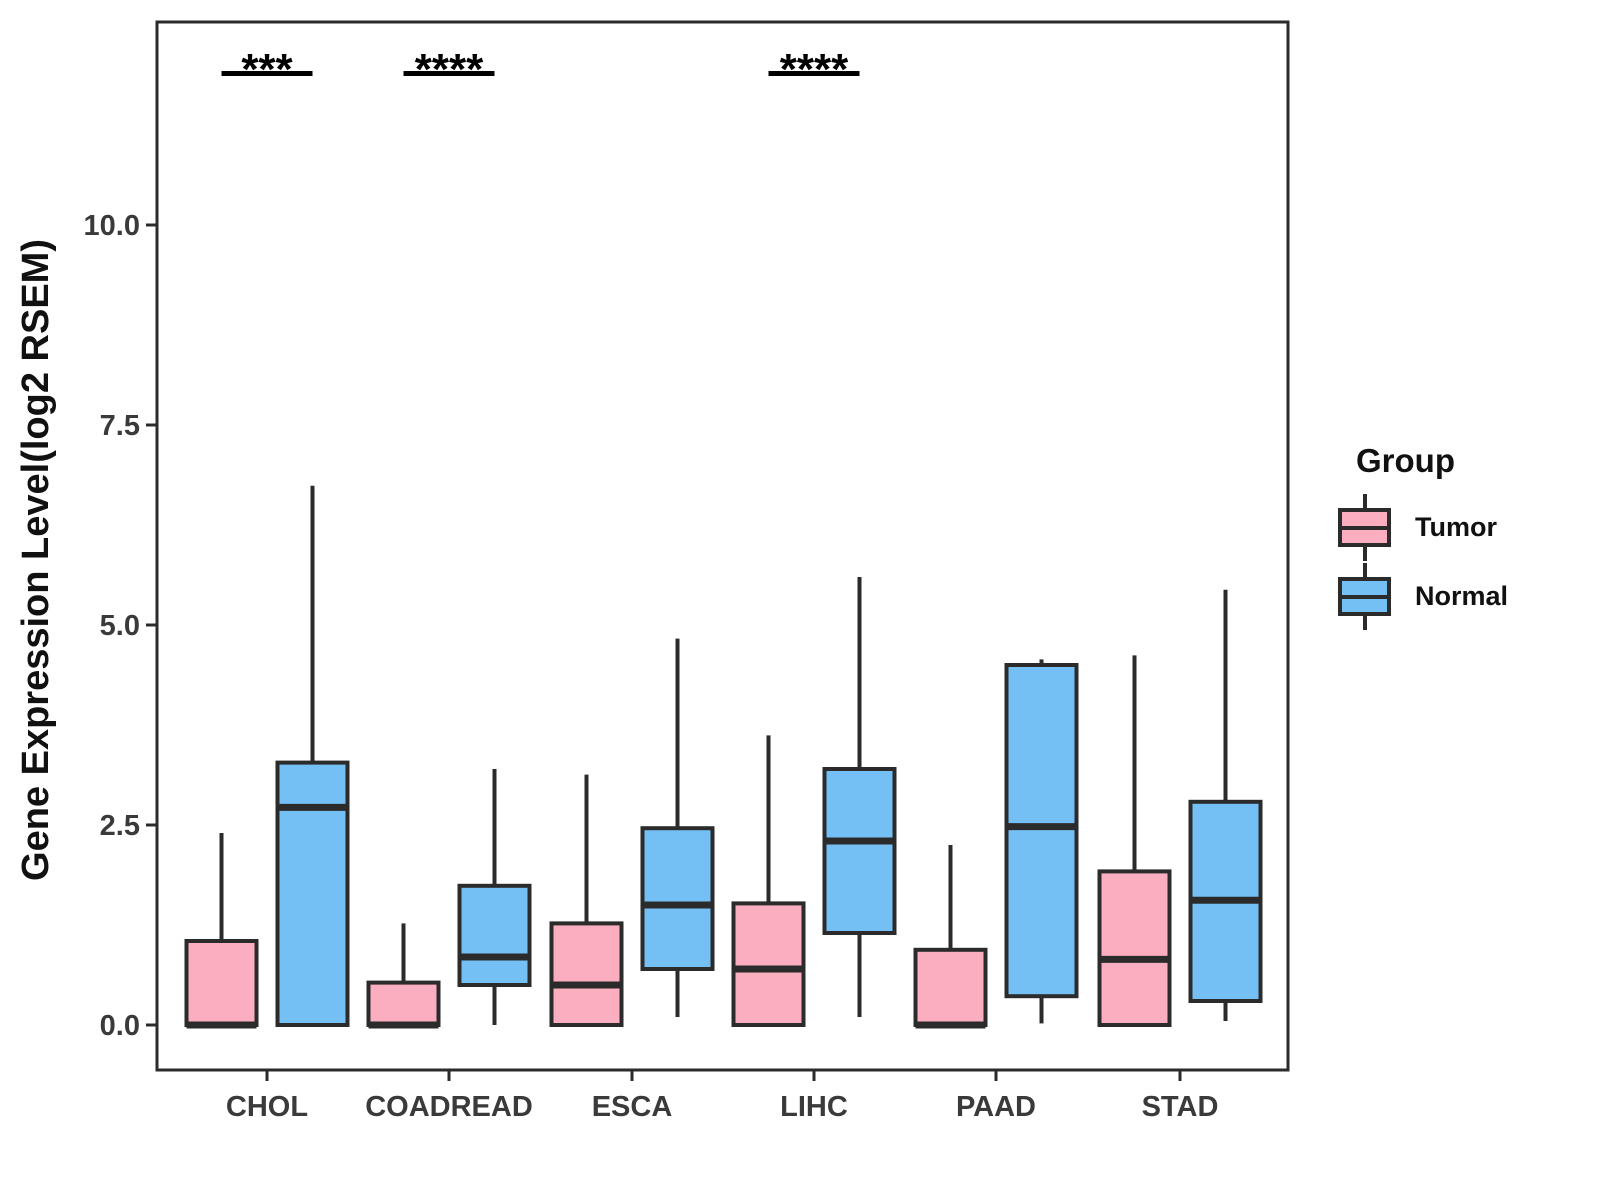 This screenshot has width=1600, height=1200. I want to click on box-PAAD-Tumor, so click(950, 987).